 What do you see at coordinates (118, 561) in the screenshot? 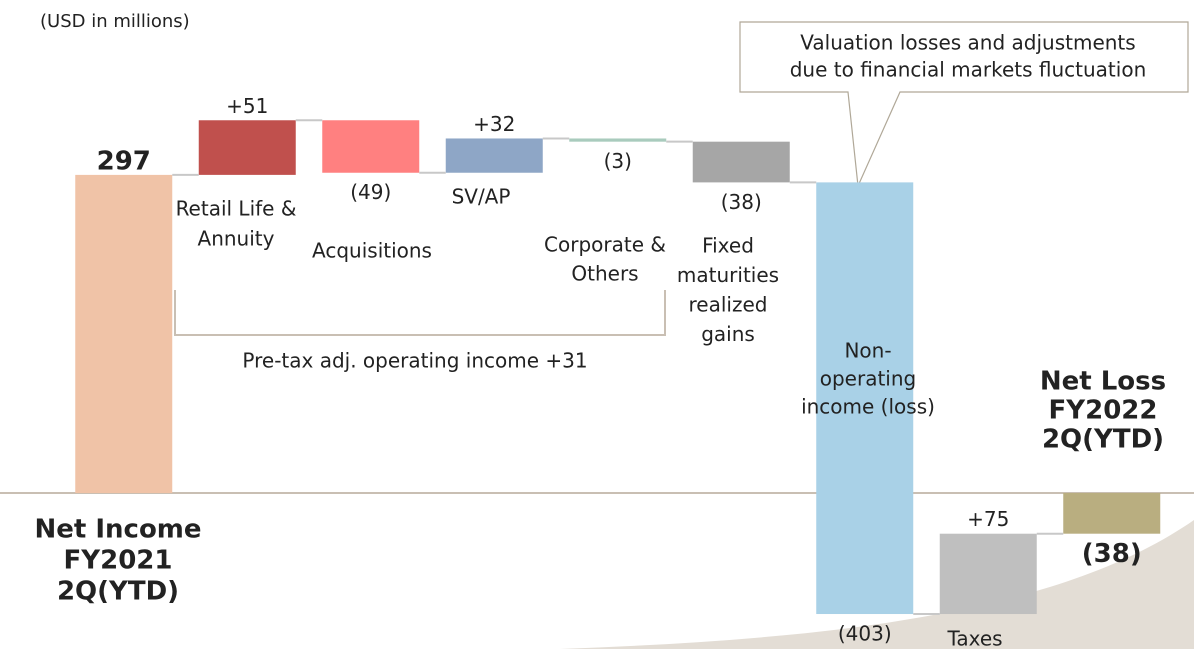
I see `category-label: FY2021` at bounding box center [118, 561].